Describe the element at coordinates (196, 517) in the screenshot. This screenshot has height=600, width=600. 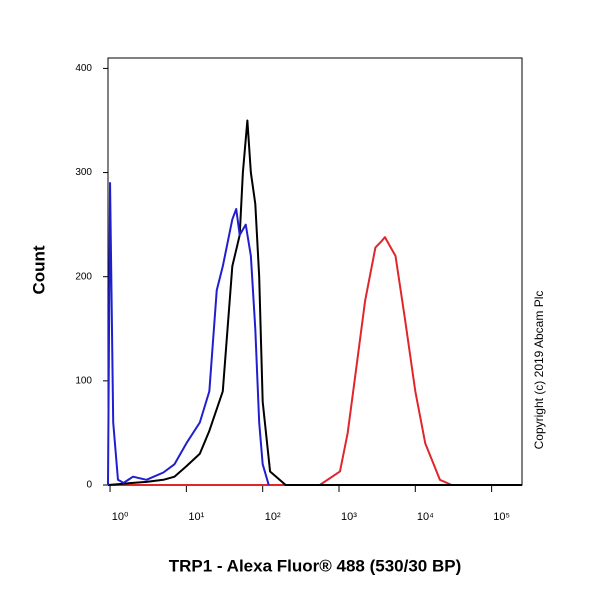
I see `x-tick-label: 10¹` at that location.